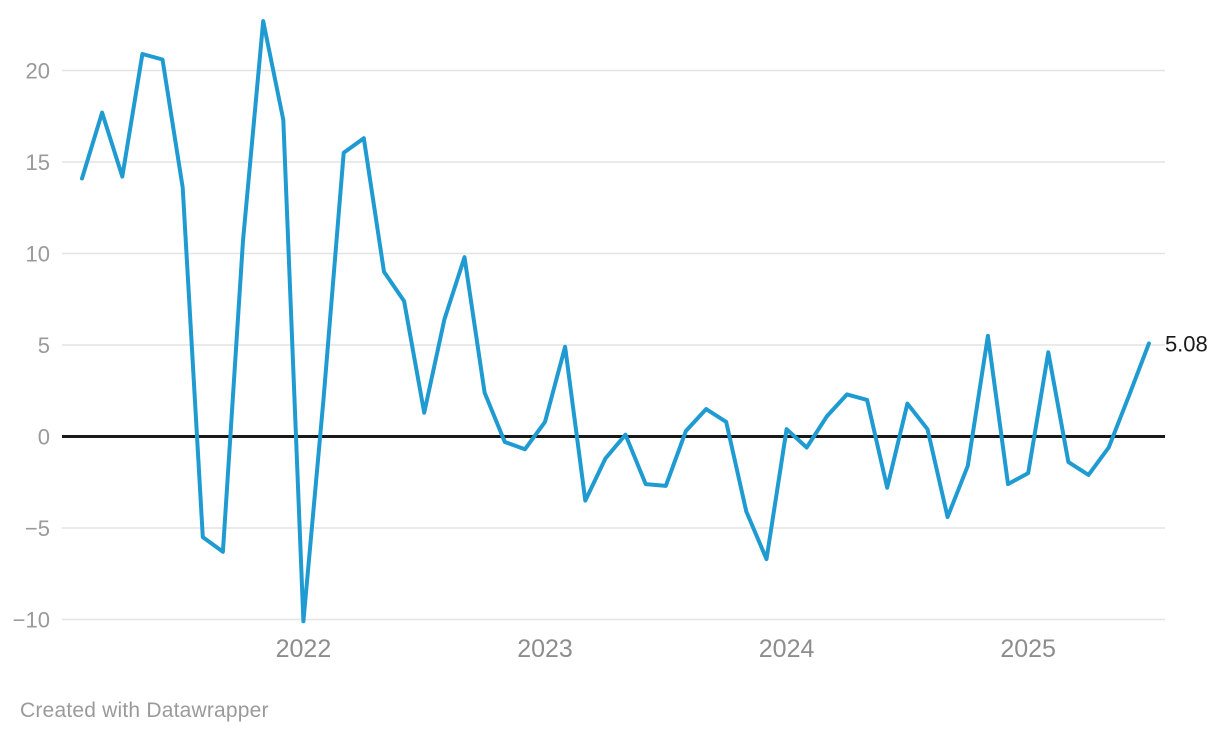  Describe the element at coordinates (31, 620) in the screenshot. I see `y-tick-label: −10` at that location.